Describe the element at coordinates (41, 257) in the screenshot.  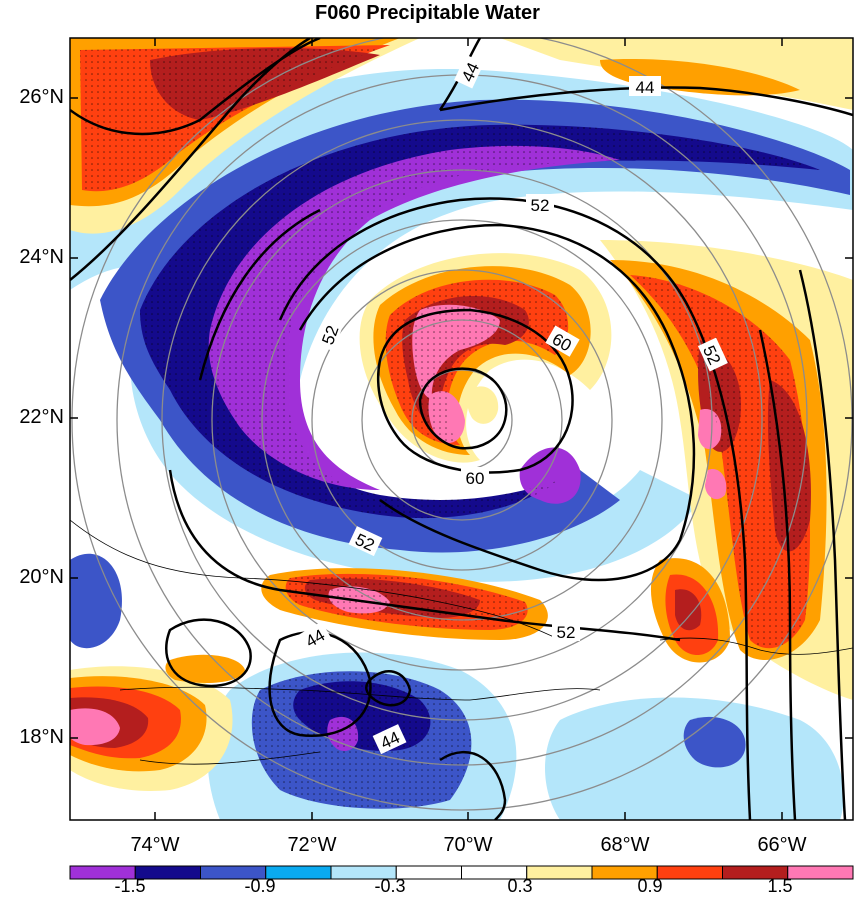
I see `lat-label: 24°N` at that location.